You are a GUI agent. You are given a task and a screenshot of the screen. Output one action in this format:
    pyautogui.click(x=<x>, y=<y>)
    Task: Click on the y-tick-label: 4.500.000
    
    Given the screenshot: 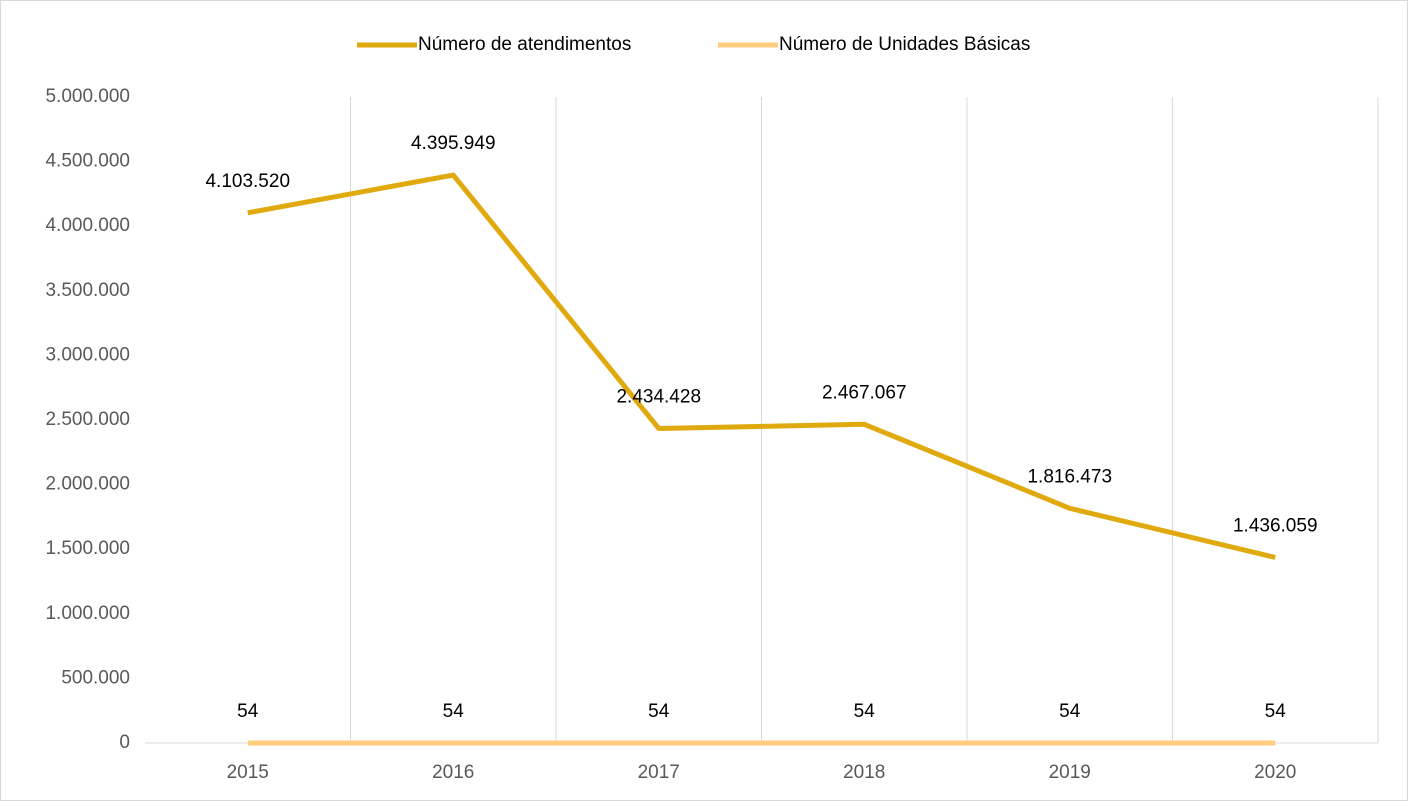 What is the action you would take?
    pyautogui.click(x=87, y=161)
    